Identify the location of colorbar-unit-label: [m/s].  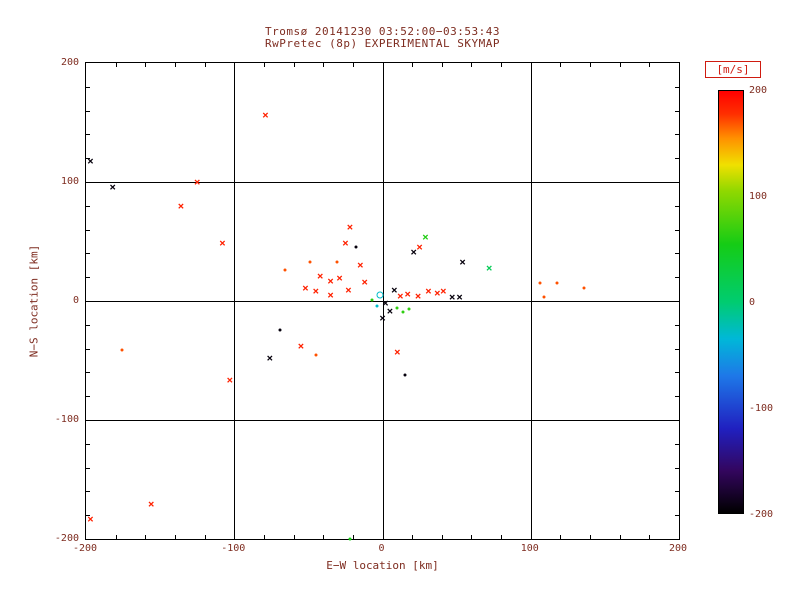
(733, 69).